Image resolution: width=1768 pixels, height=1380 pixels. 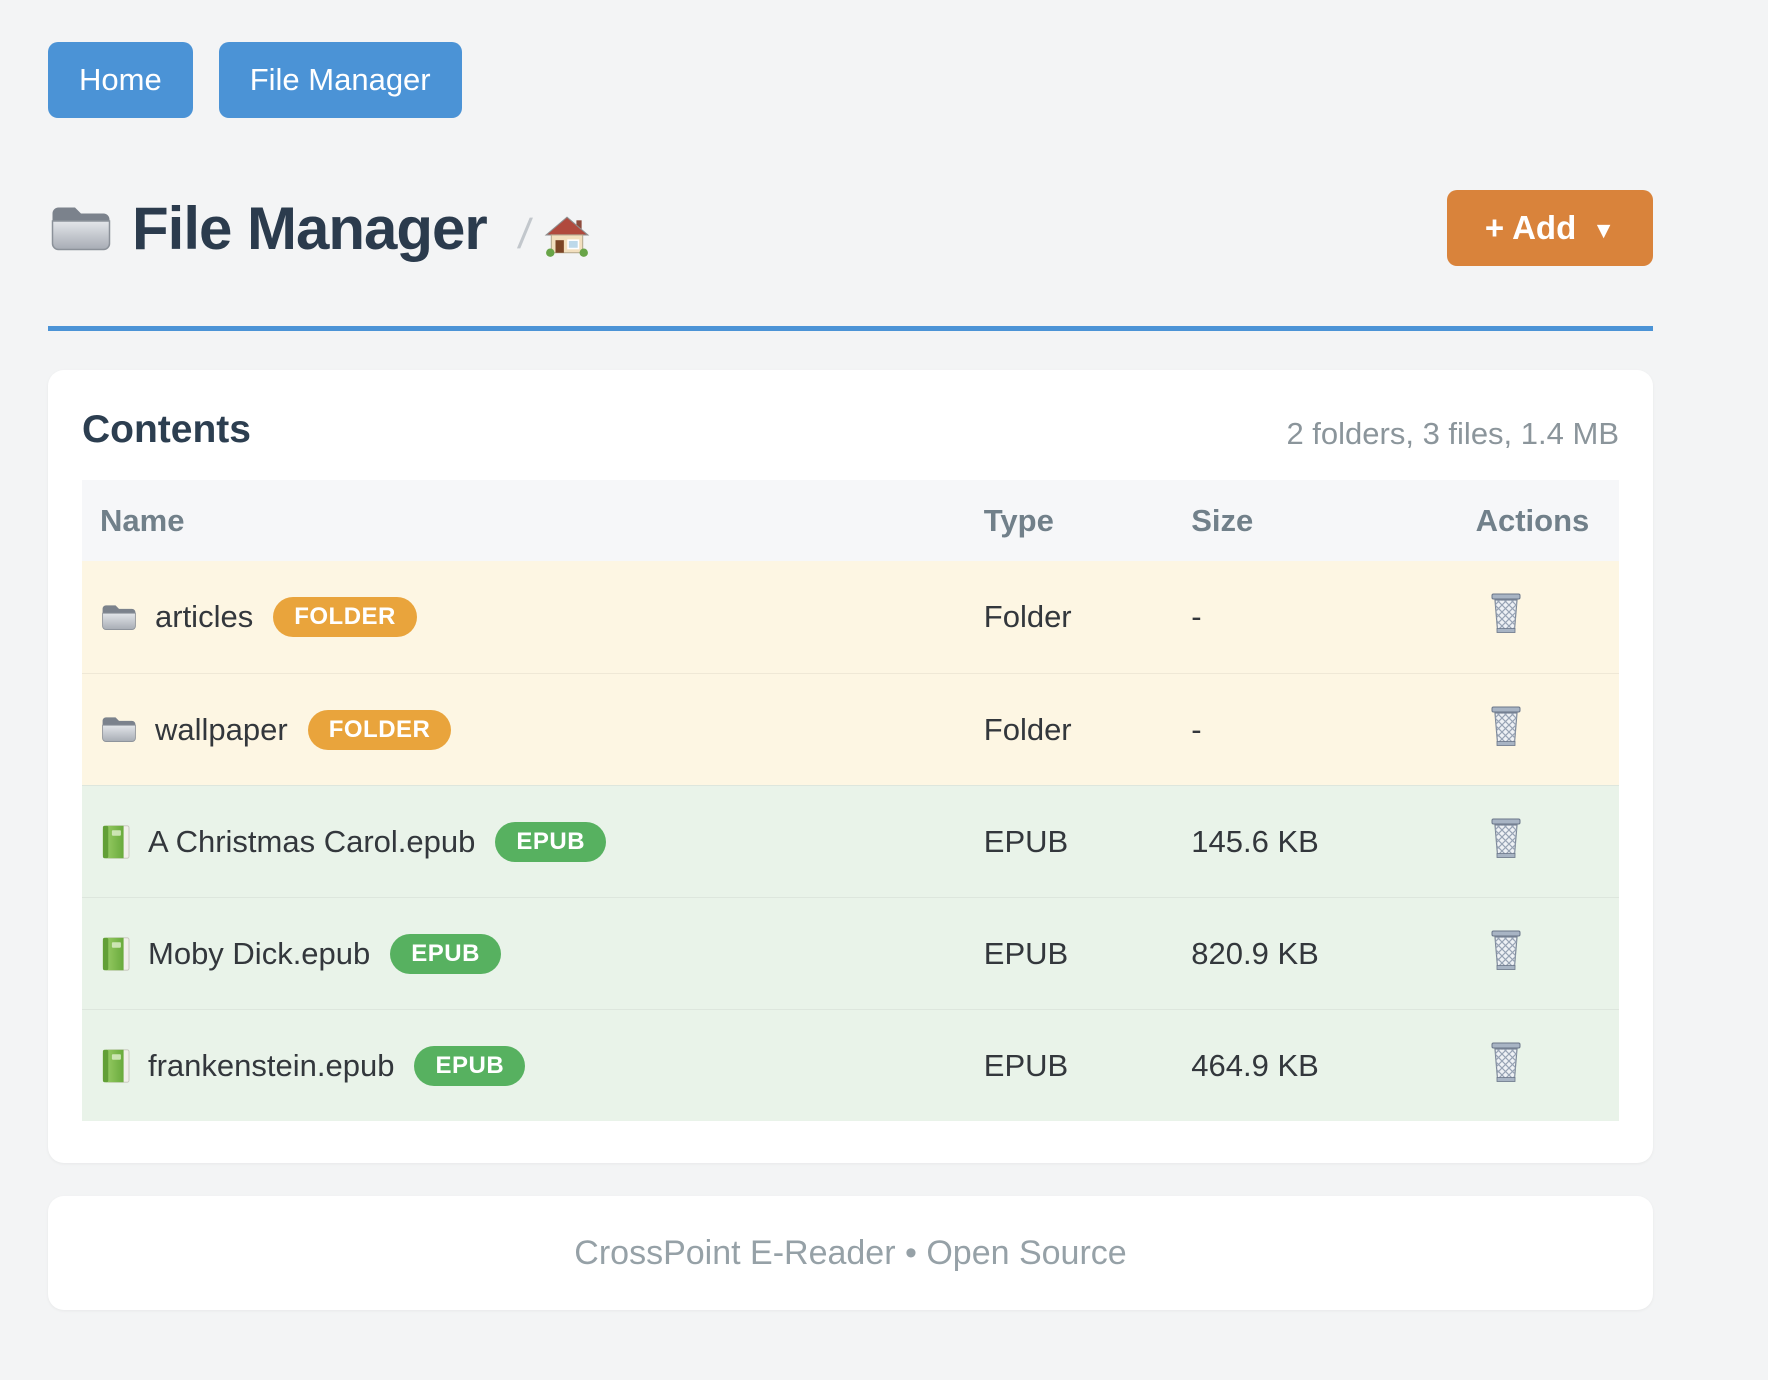 What do you see at coordinates (1255, 841) in the screenshot?
I see `size-cell: 145.6 KB` at bounding box center [1255, 841].